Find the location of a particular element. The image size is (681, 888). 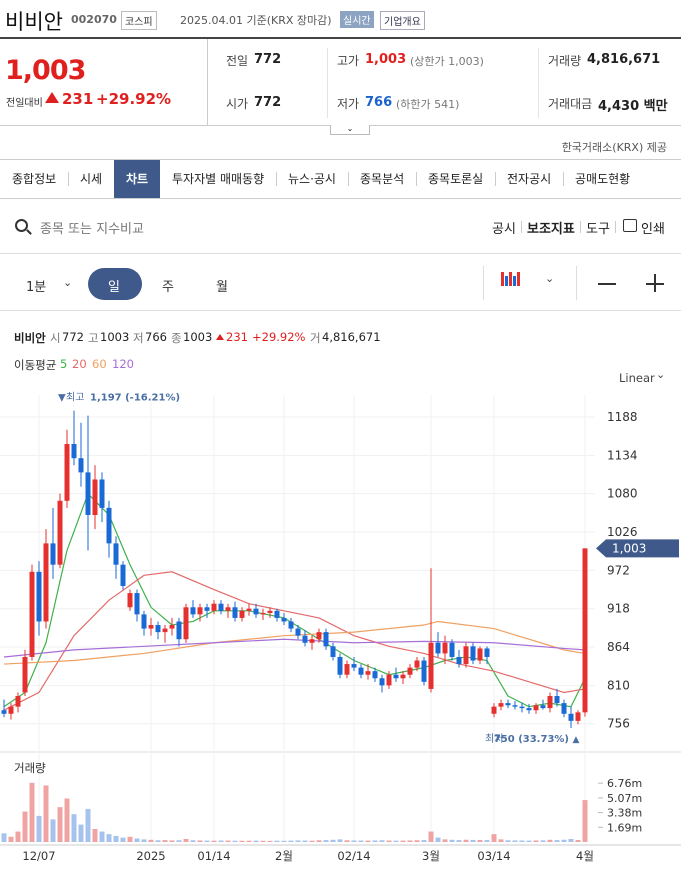

chart-type-icon is located at coordinates (514, 281).